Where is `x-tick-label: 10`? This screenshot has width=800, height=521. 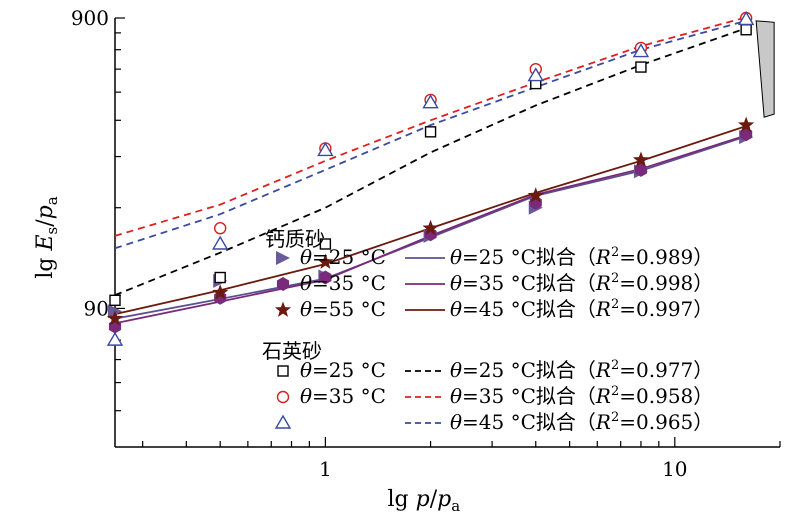 x-tick-label: 10 is located at coordinates (674, 469).